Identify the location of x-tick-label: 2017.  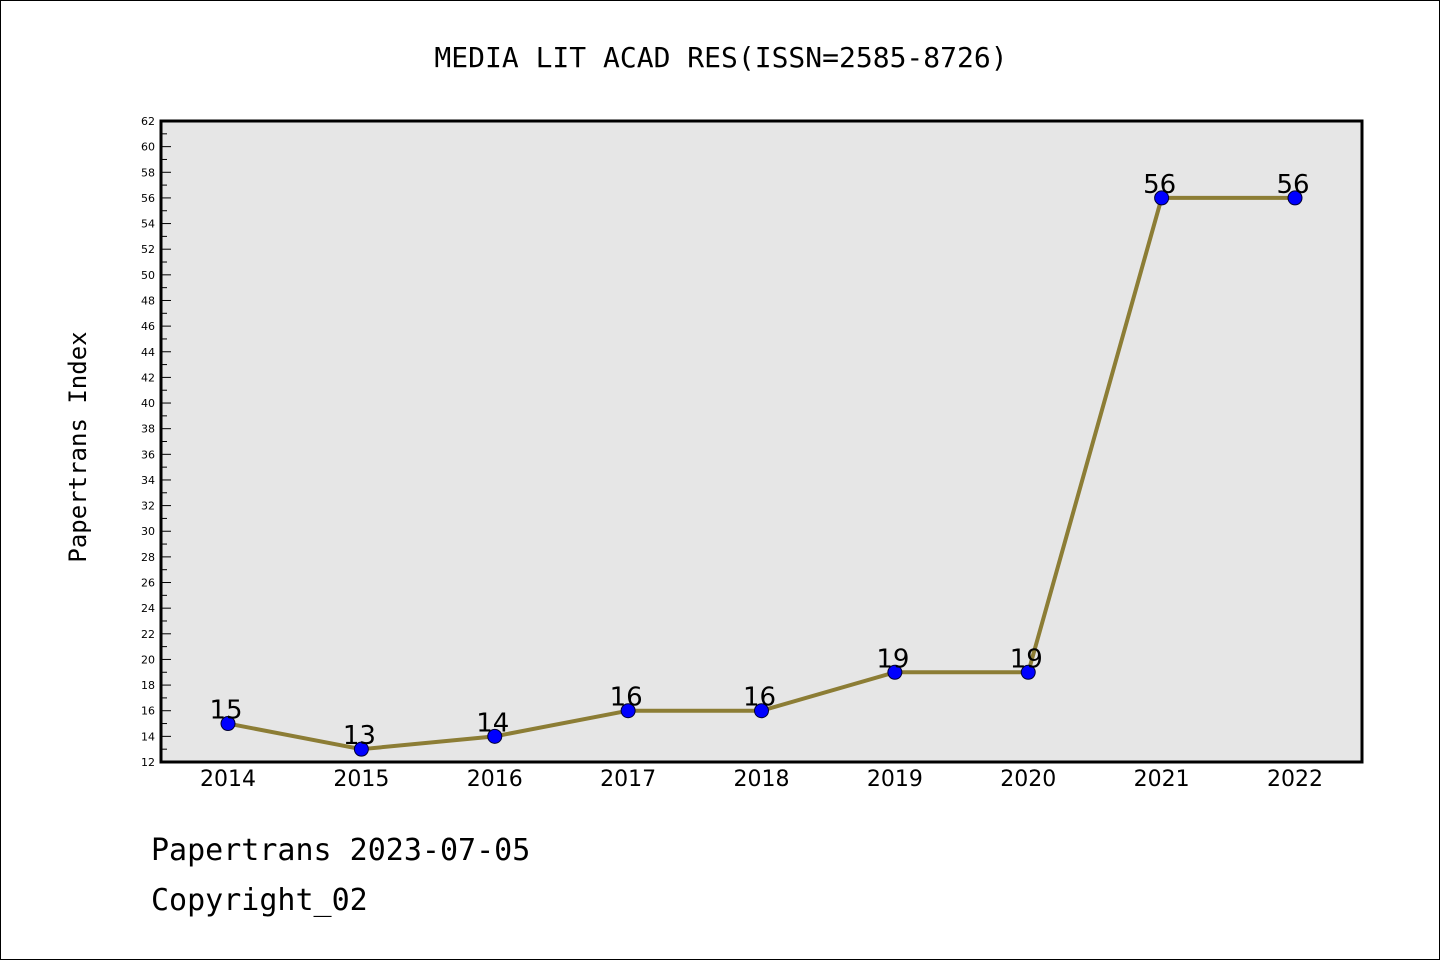
(628, 779).